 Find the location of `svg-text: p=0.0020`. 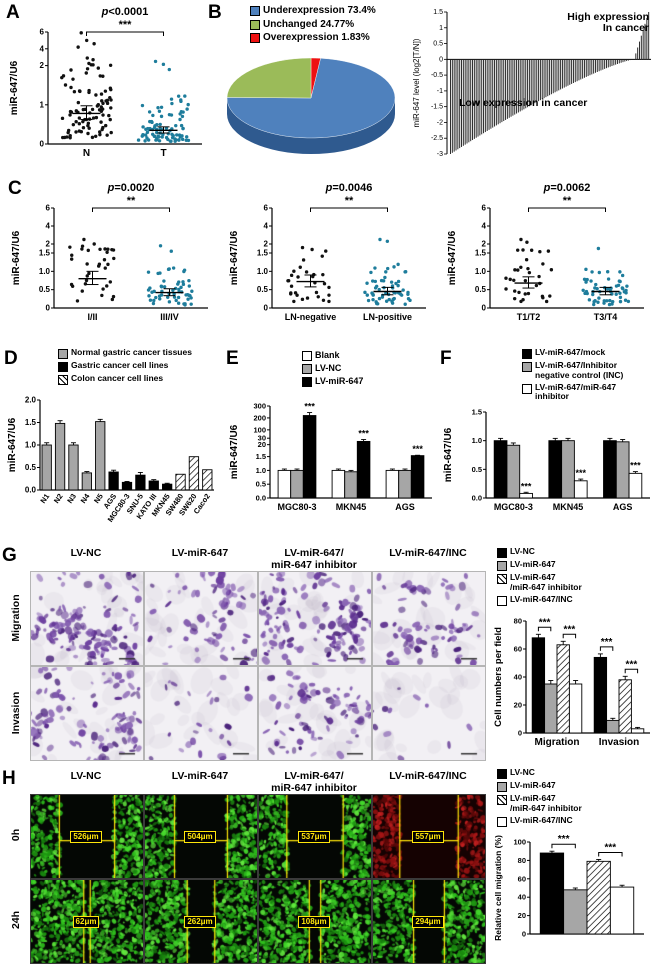

svg-text: p=0.0020 is located at coordinates (131, 188).